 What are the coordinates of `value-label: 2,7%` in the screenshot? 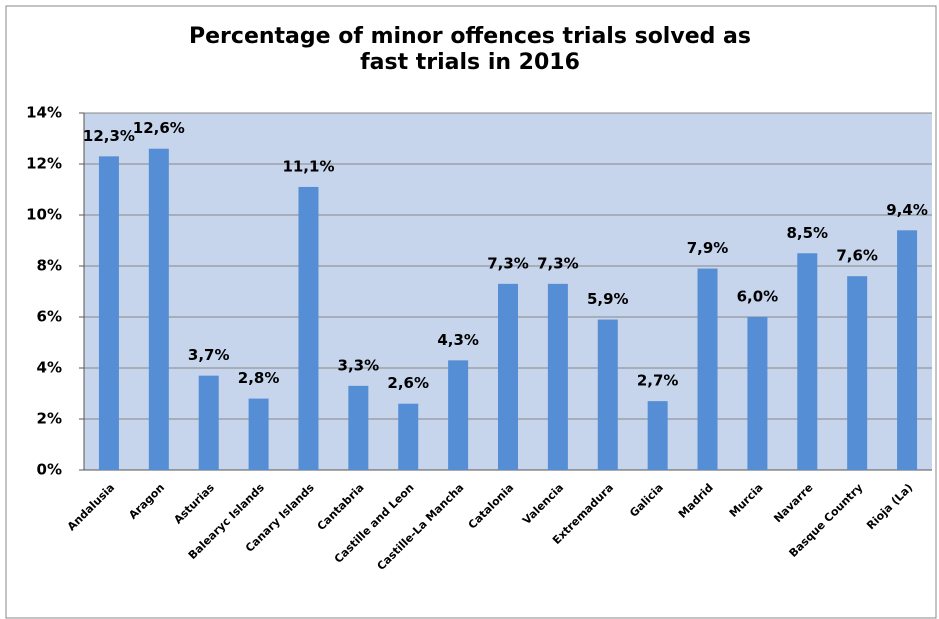 It's located at (658, 381).